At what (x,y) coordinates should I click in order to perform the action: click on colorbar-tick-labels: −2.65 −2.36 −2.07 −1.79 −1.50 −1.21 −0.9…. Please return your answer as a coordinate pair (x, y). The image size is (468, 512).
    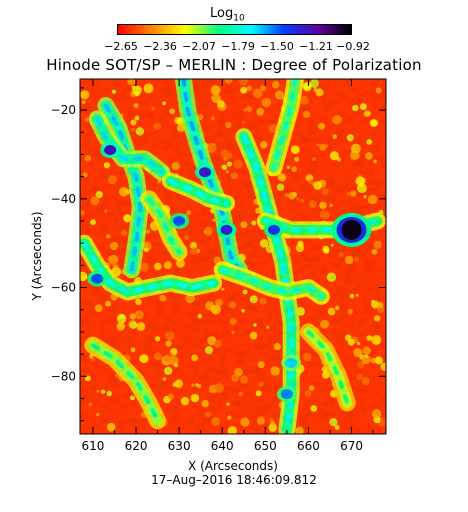
    Looking at the image, I should click on (235, 48).